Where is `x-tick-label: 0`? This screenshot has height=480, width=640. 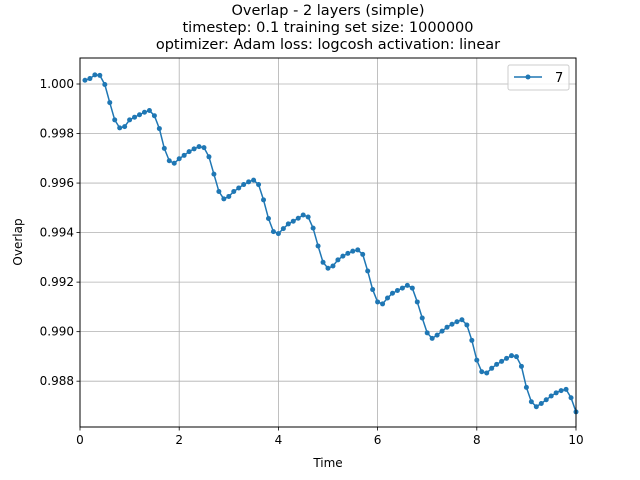 x-tick-label: 0 is located at coordinates (80, 440).